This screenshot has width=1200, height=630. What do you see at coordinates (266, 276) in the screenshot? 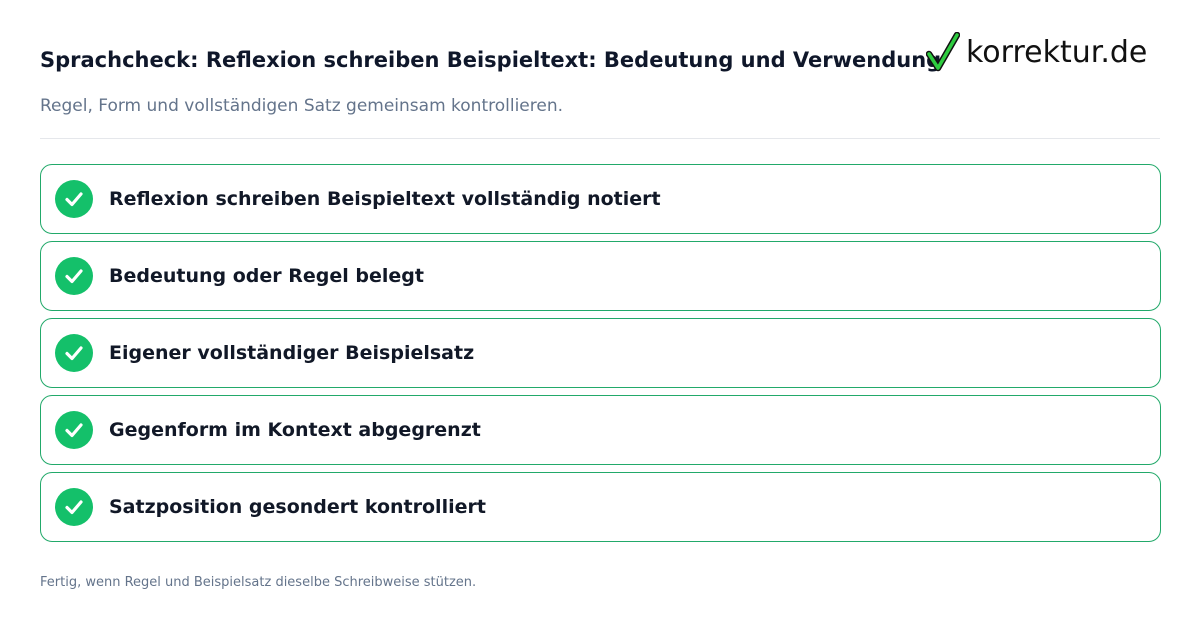
I see `checklist-item-label: Bedeutung oder Regel belegt` at bounding box center [266, 276].